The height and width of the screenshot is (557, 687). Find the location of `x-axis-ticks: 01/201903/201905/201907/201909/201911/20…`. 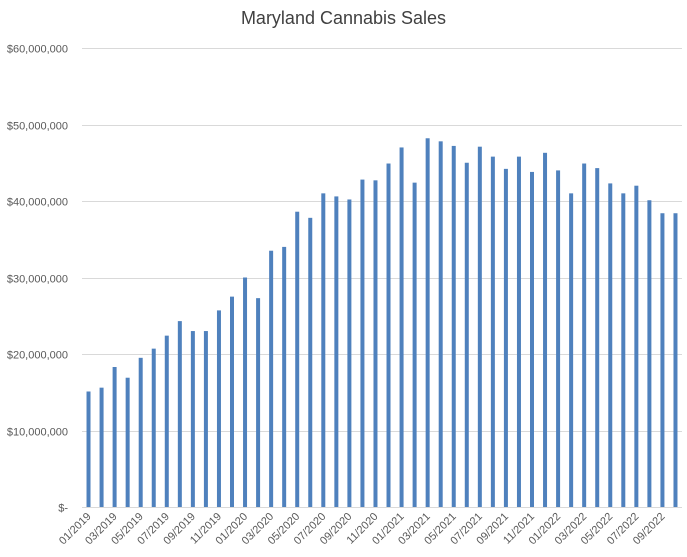

x-axis-ticks: 01/201903/201905/201907/201909/201911/20… is located at coordinates (362, 529).